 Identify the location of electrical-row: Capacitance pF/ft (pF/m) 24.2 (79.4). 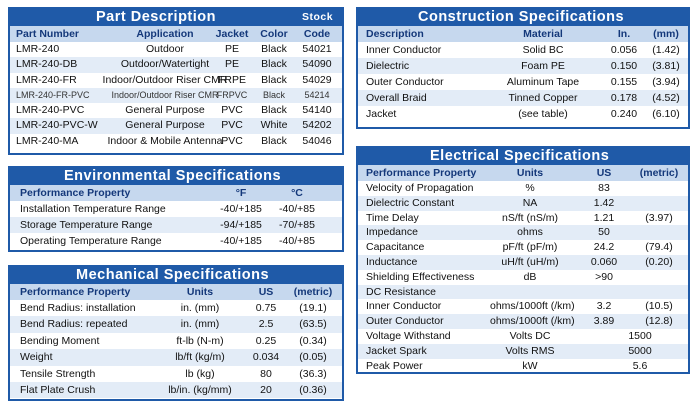
(523, 247).